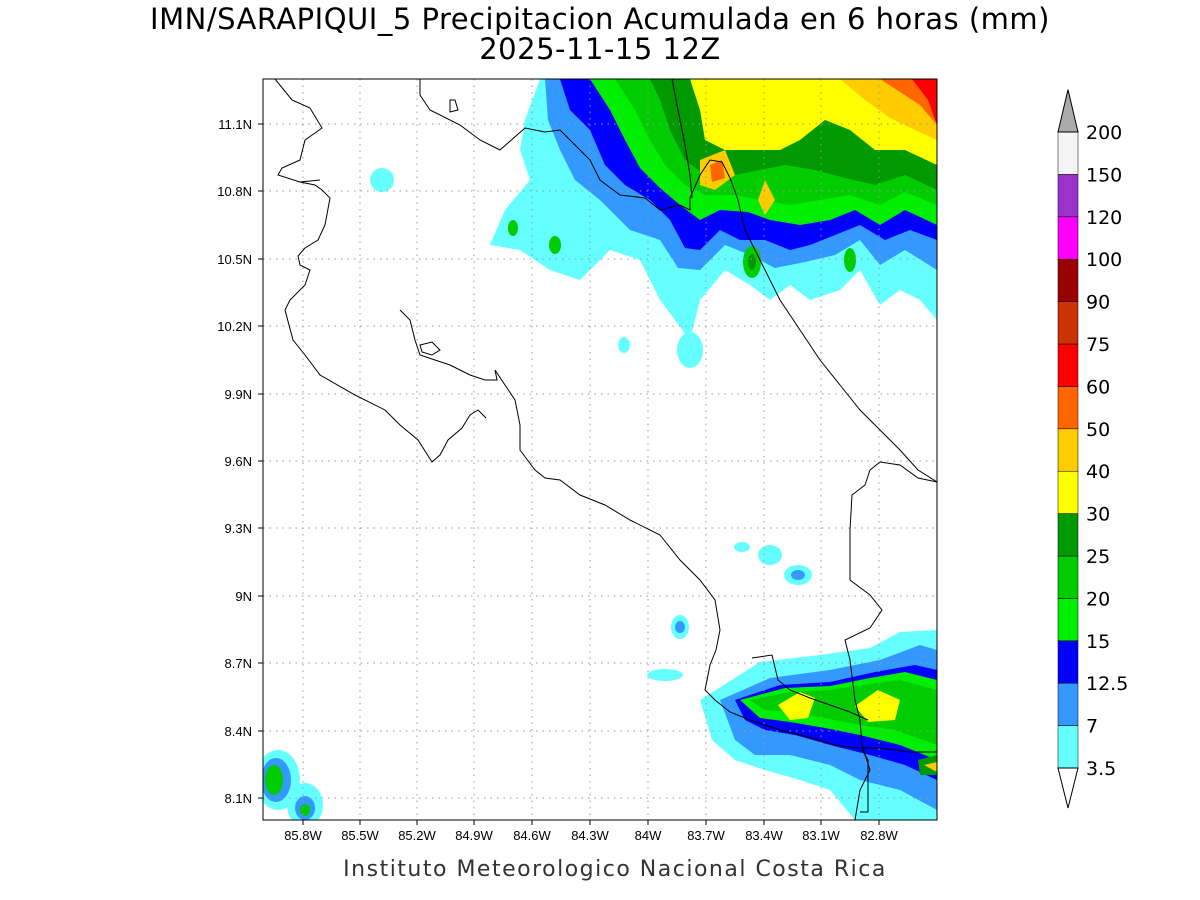  I want to click on panama-border, so click(890, 640).